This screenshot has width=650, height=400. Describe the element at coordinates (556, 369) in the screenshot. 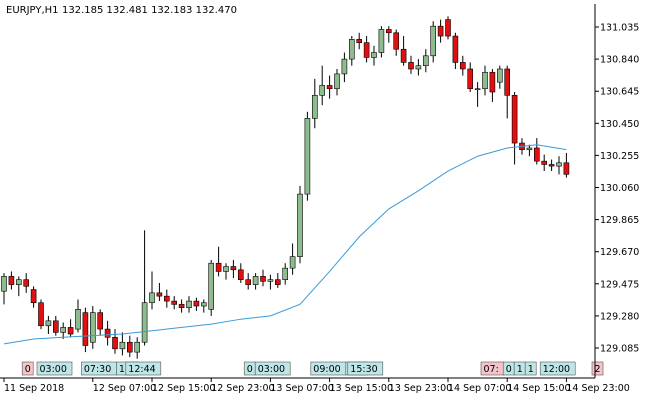

I see `time-tag-label: 12:00` at that location.